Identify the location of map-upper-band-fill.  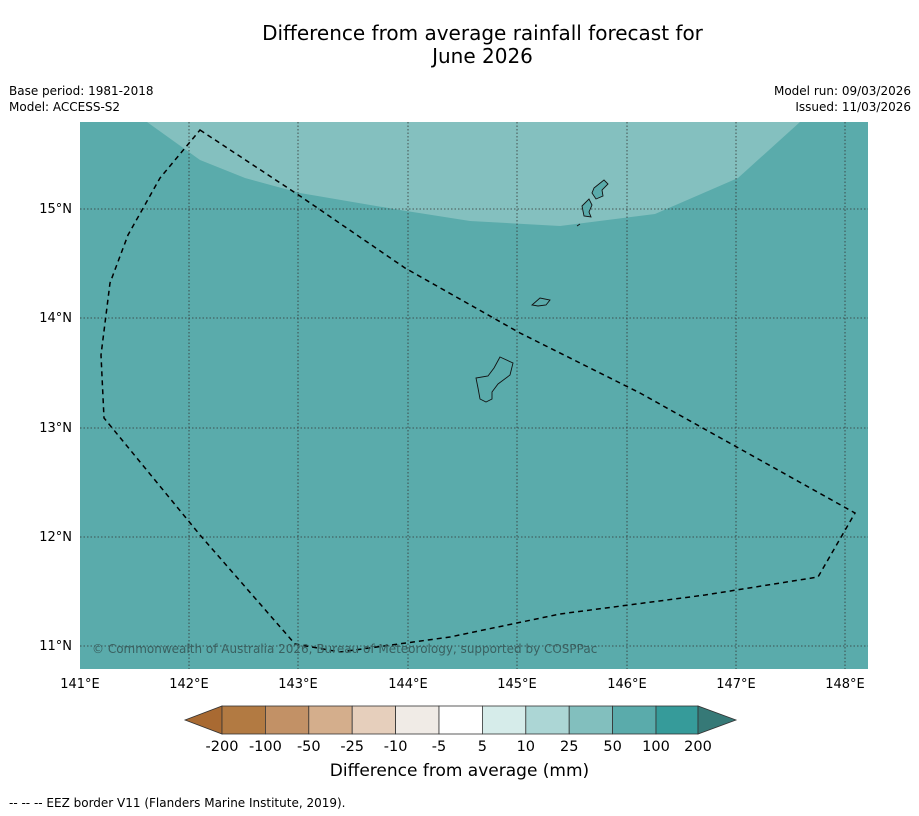
(473, 174).